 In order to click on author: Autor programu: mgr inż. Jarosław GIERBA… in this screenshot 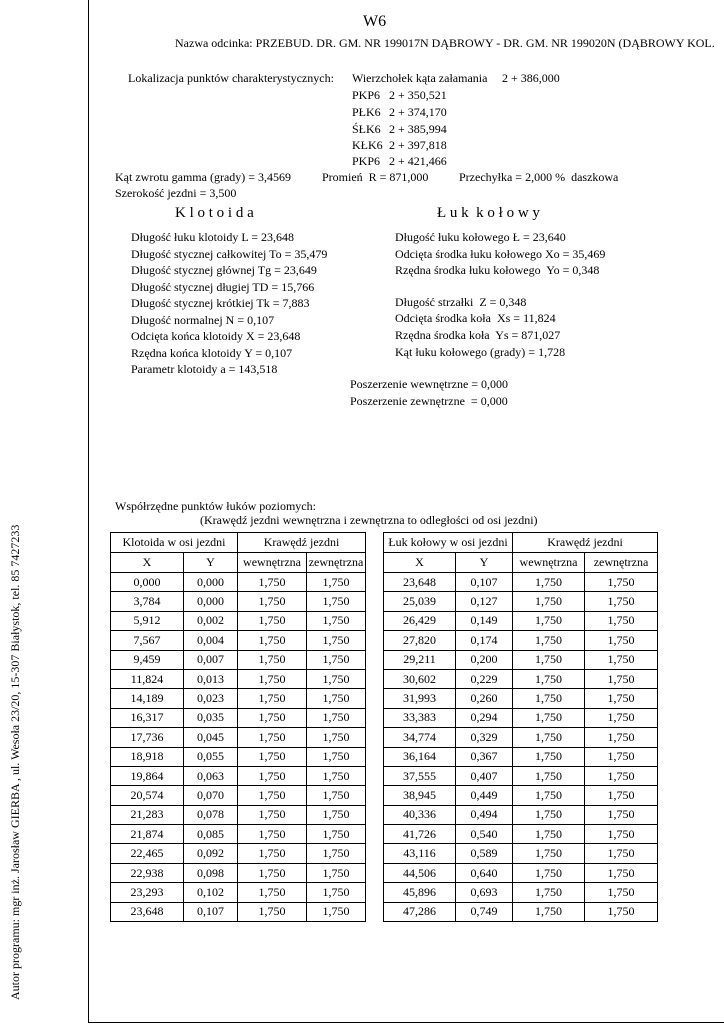, I will do `click(15, 762)`.